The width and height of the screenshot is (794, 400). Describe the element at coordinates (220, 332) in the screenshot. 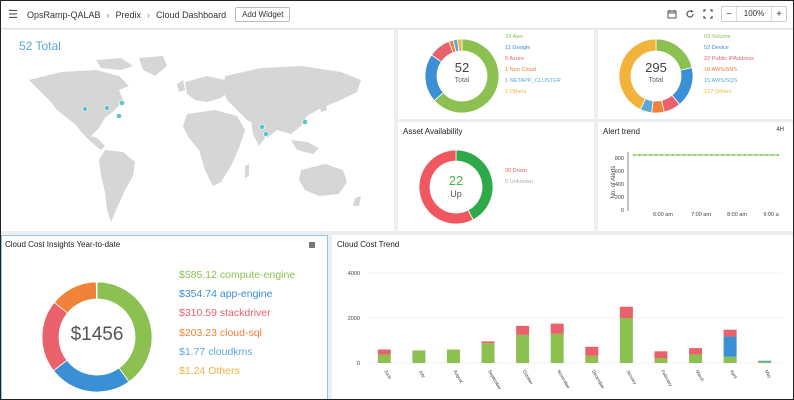

I see `cost-legend-item: $203.23 cloud-sql` at that location.